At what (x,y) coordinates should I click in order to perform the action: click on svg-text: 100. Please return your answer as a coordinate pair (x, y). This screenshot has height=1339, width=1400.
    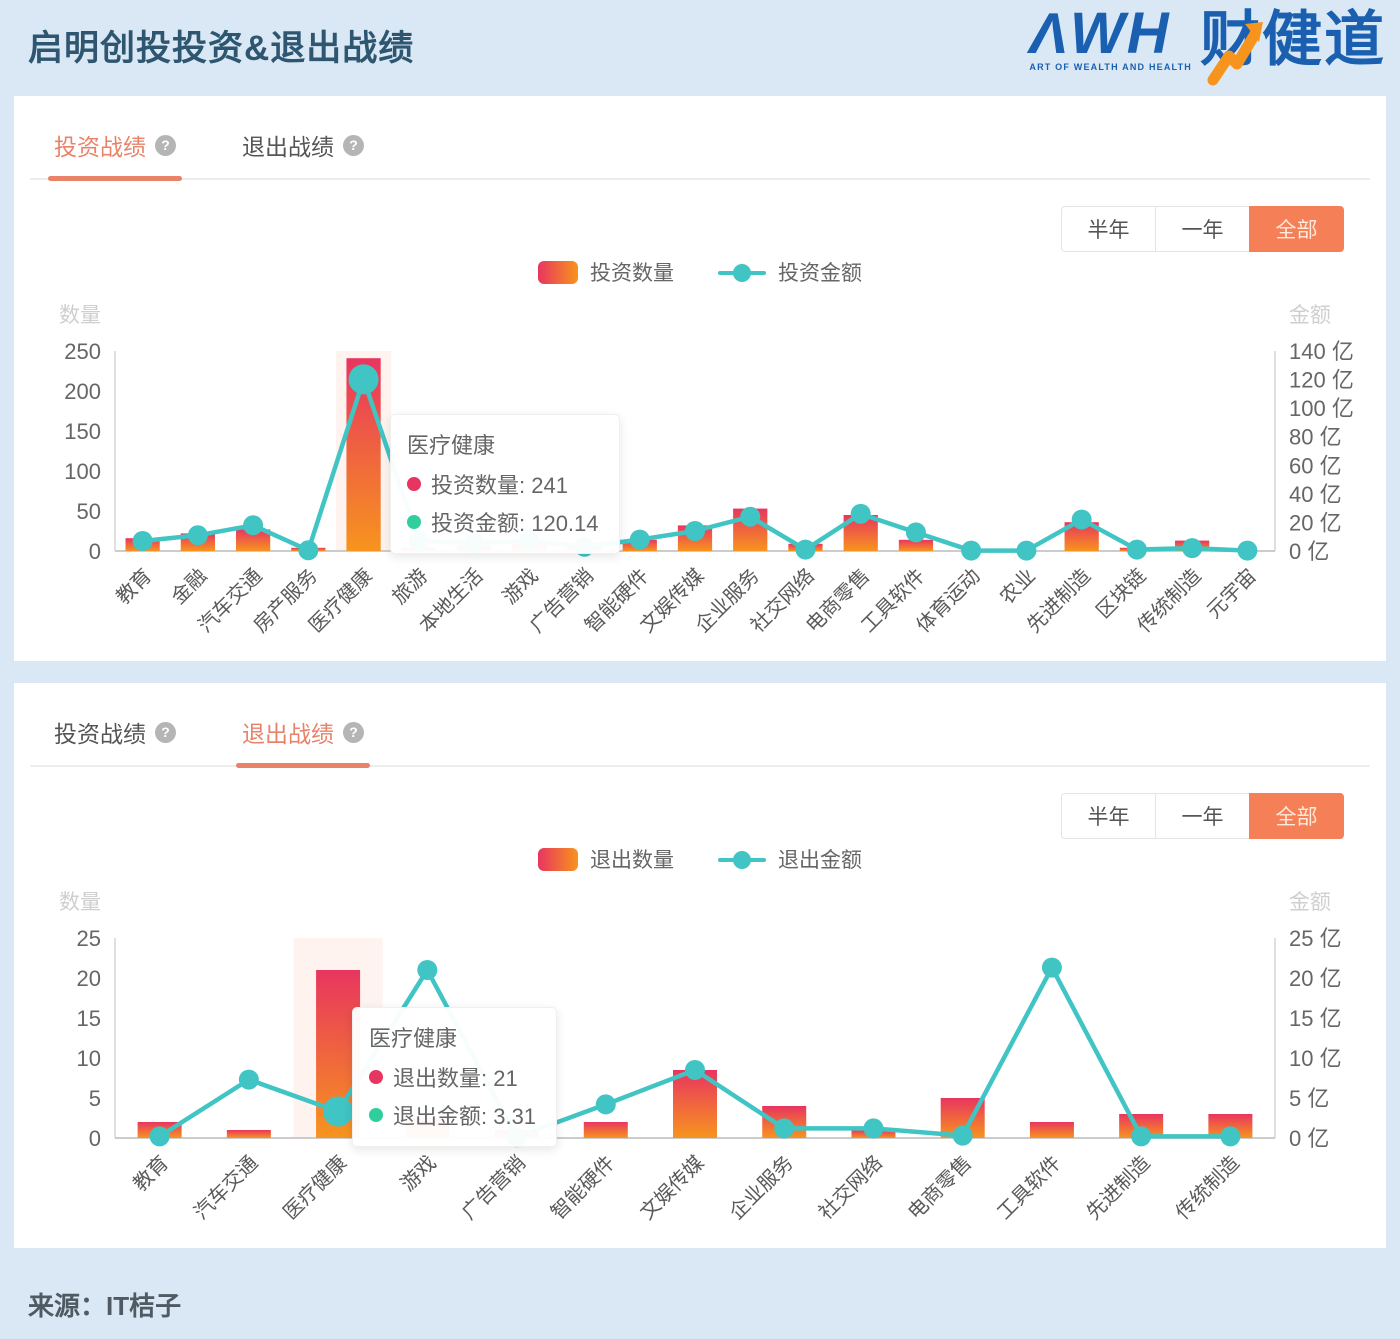
    Looking at the image, I should click on (82, 471).